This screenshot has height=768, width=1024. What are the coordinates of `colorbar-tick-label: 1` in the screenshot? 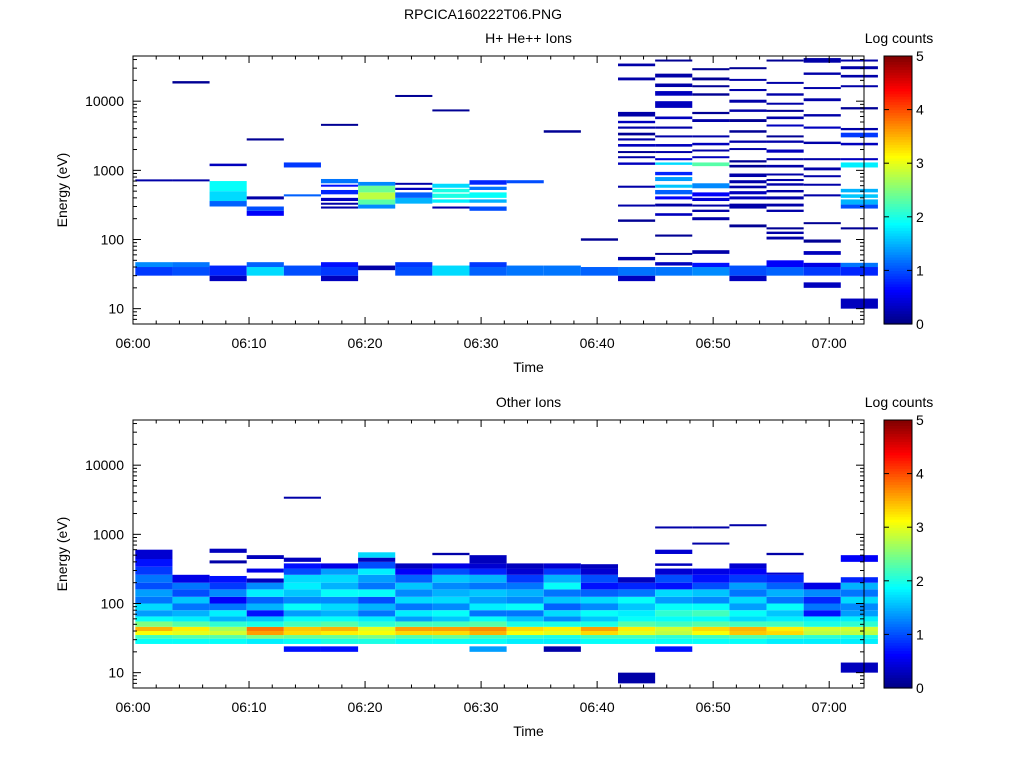 It's located at (920, 634).